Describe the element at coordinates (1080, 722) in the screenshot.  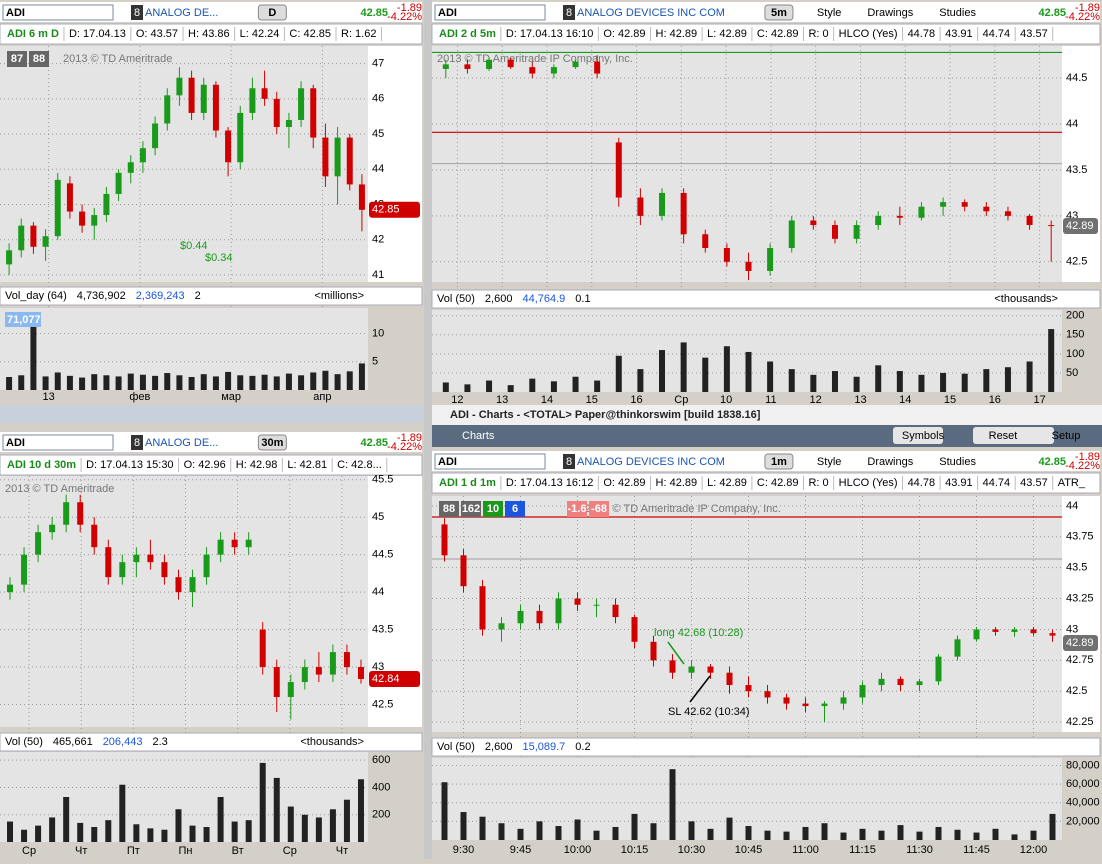
I see `y-tick-label: 42.25` at that location.